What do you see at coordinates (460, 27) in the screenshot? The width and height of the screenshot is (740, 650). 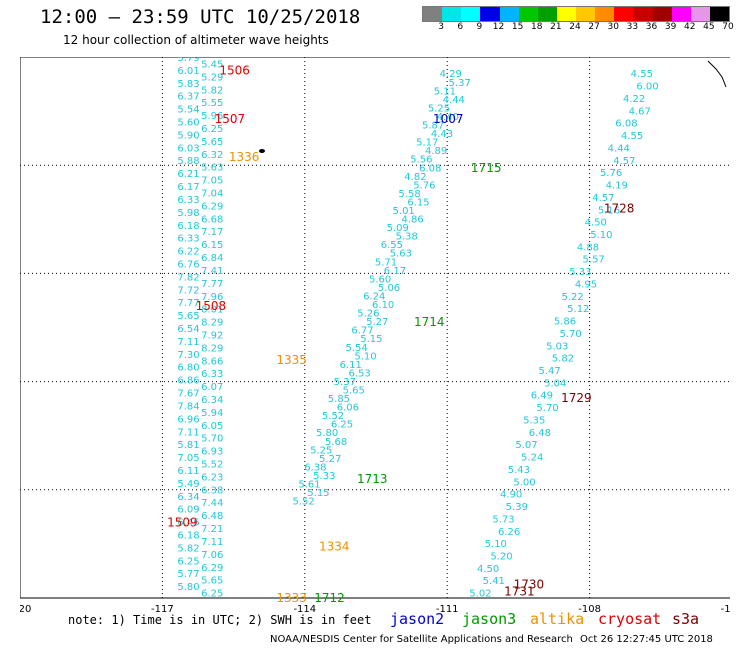 I see `legend-label: 6` at bounding box center [460, 27].